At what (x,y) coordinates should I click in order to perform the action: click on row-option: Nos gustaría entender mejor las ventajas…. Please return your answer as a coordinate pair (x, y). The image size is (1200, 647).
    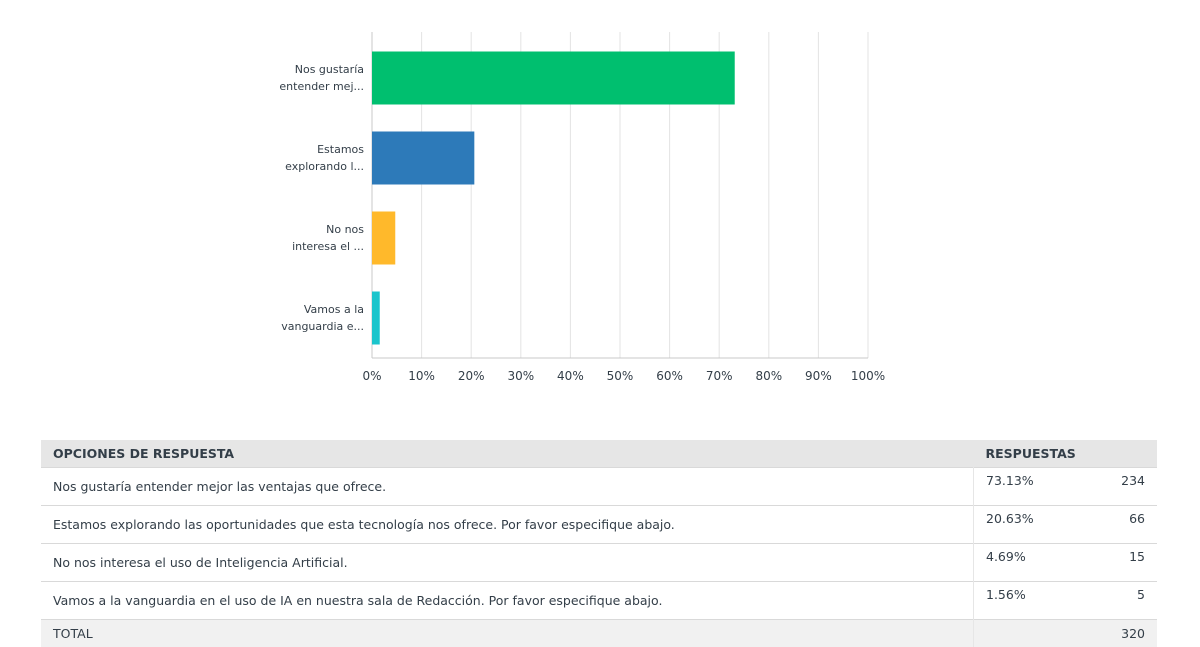
    Looking at the image, I should click on (507, 487).